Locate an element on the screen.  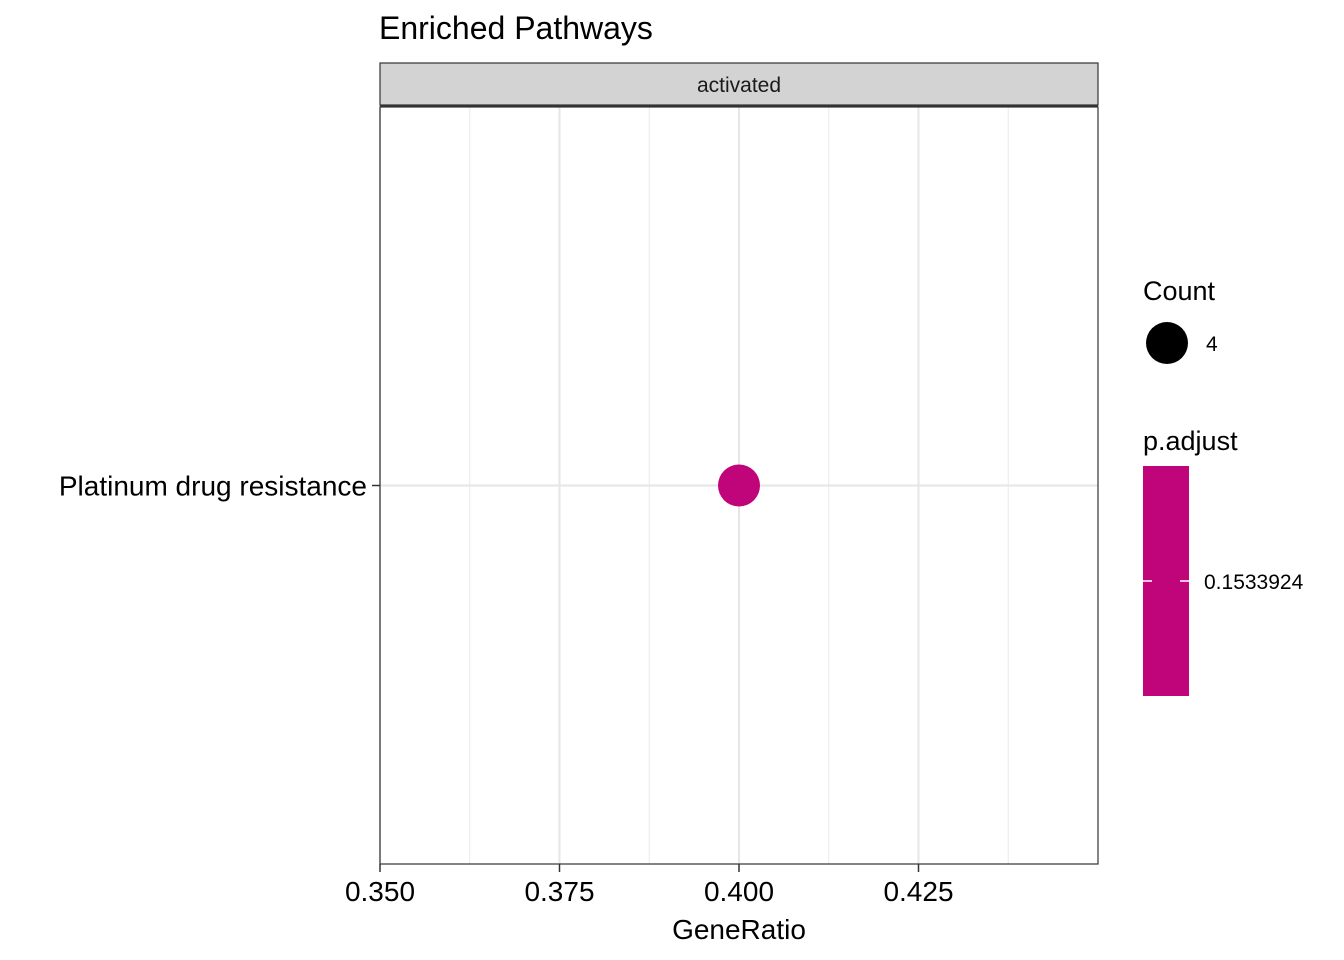
x-axis: 0.350 0.375 0.400 0.425 is located at coordinates (649, 885).